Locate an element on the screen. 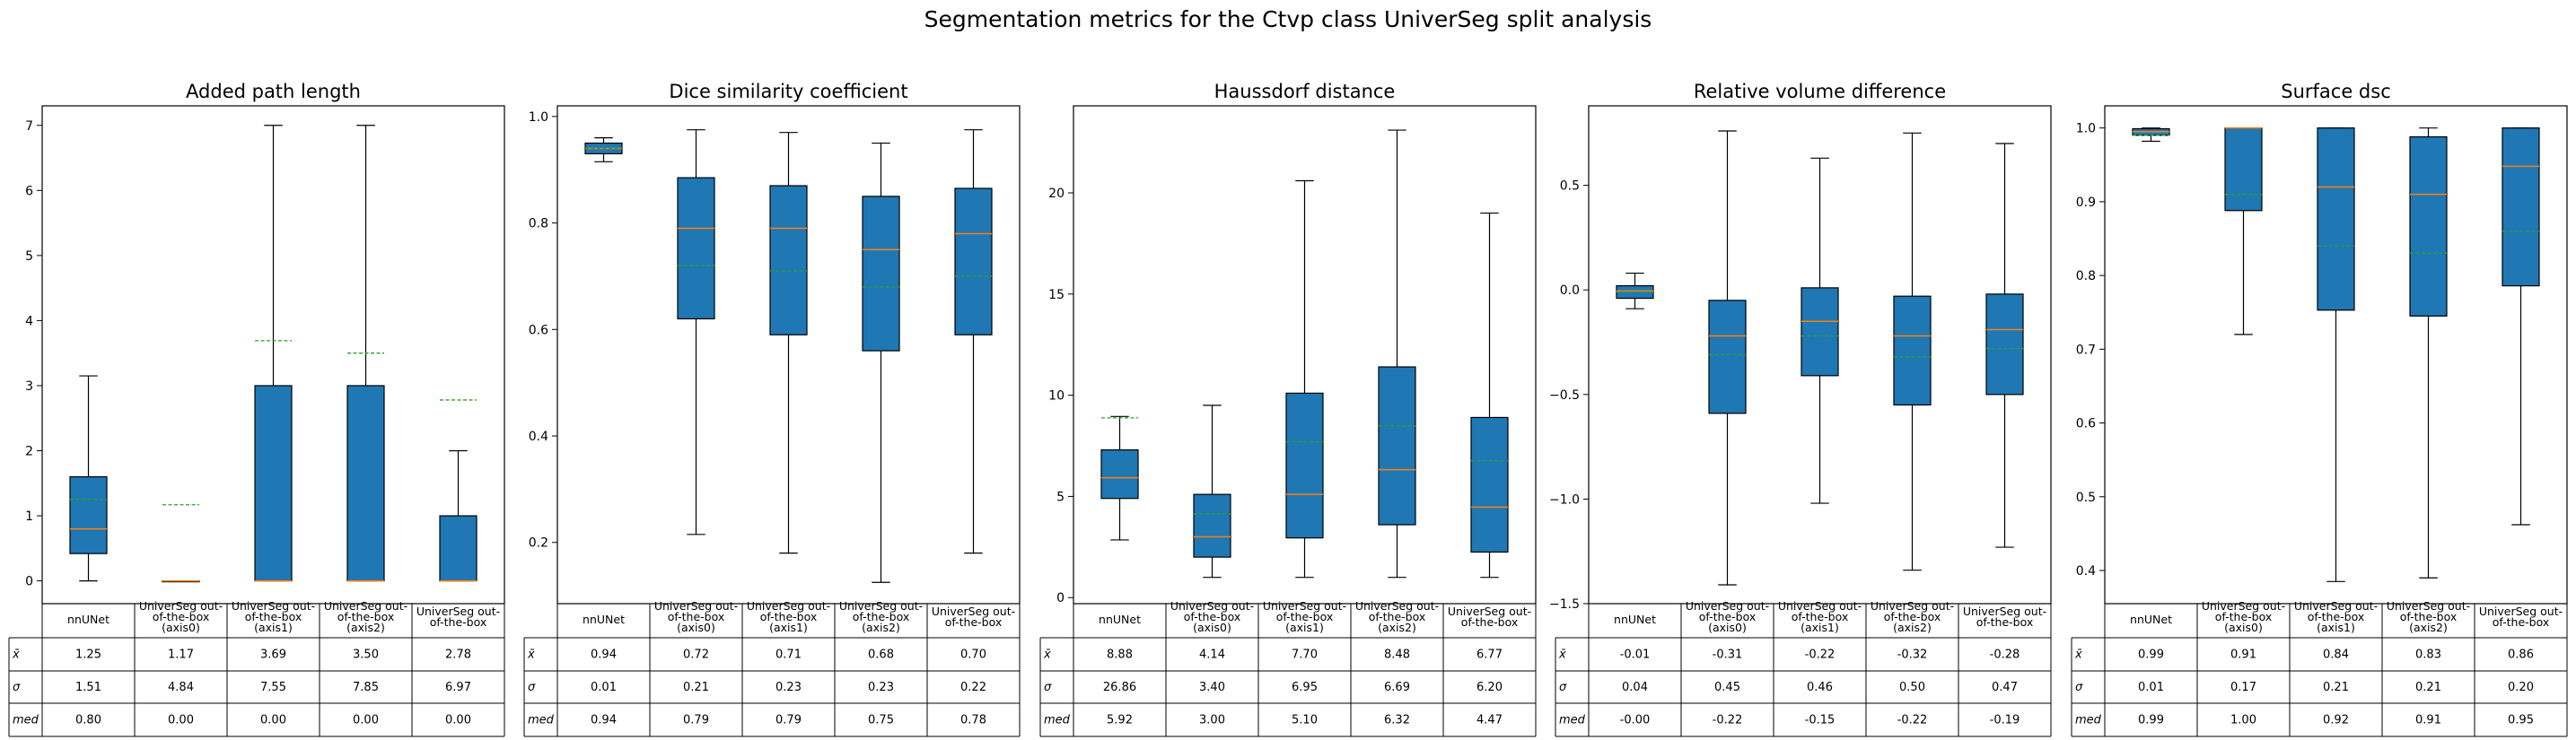  panel-title: Dice similarity coefficient is located at coordinates (788, 92).